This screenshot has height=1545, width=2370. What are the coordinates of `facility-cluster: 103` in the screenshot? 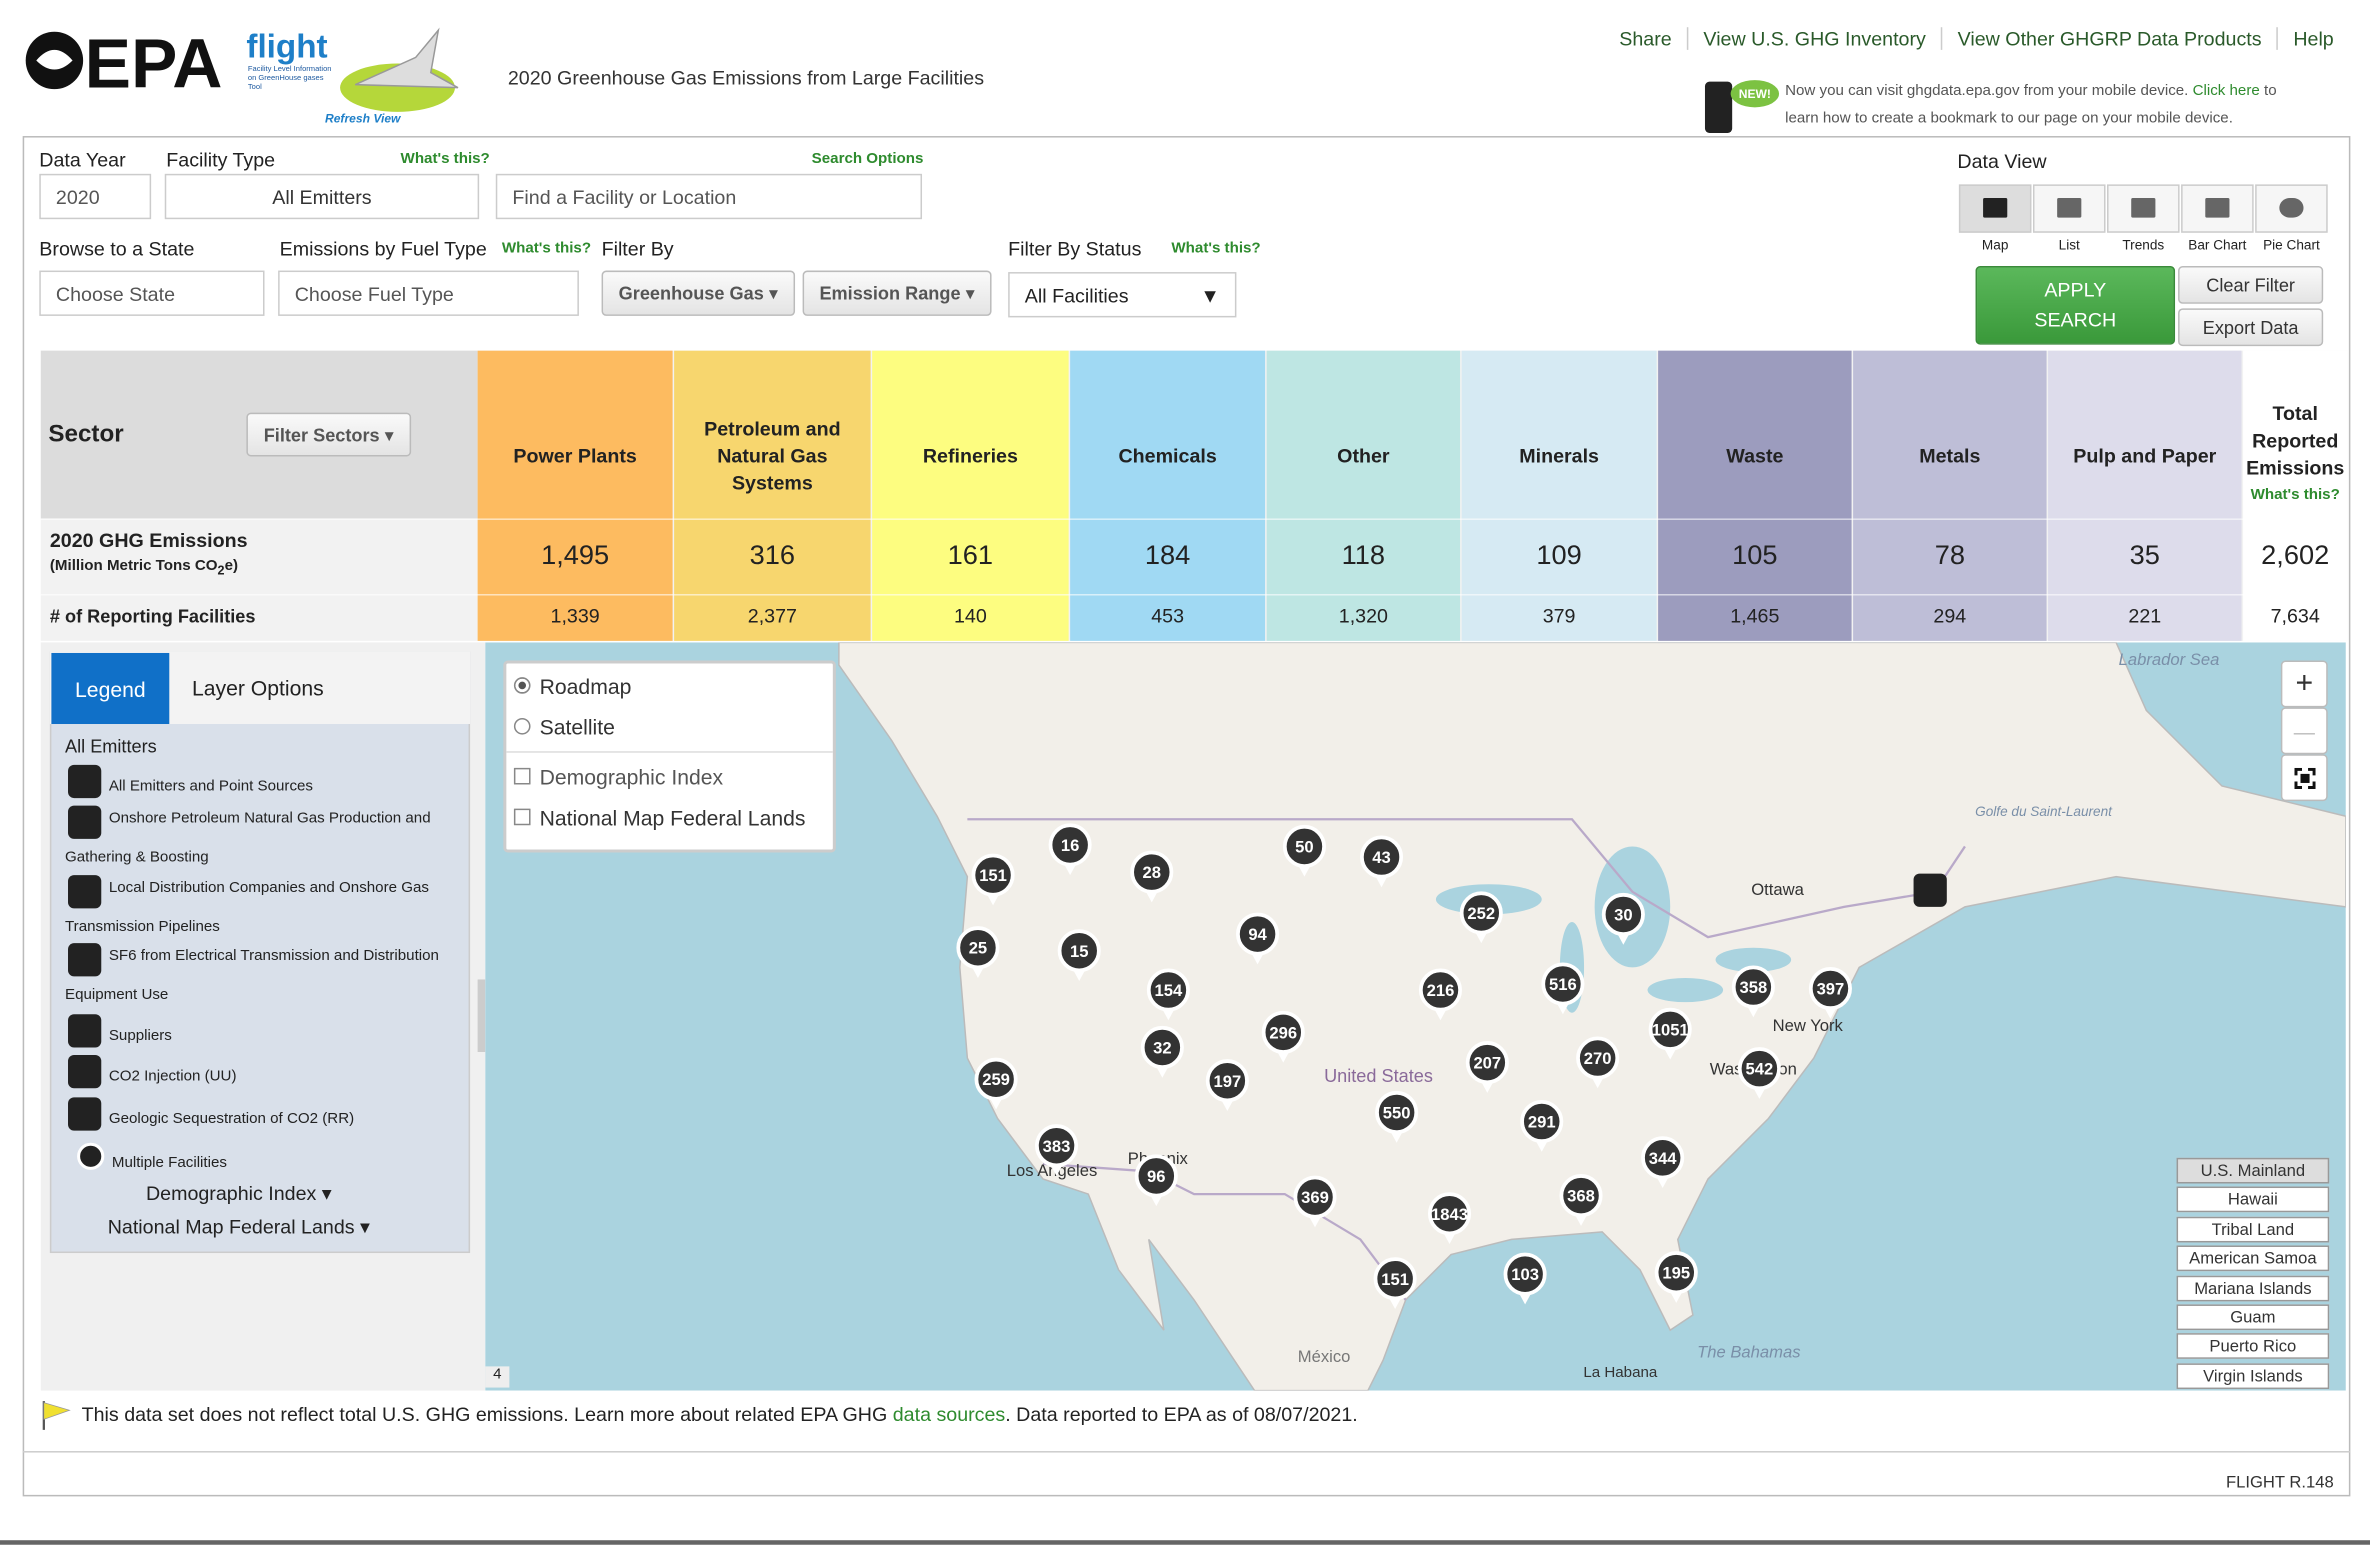 It's located at (1525, 1278).